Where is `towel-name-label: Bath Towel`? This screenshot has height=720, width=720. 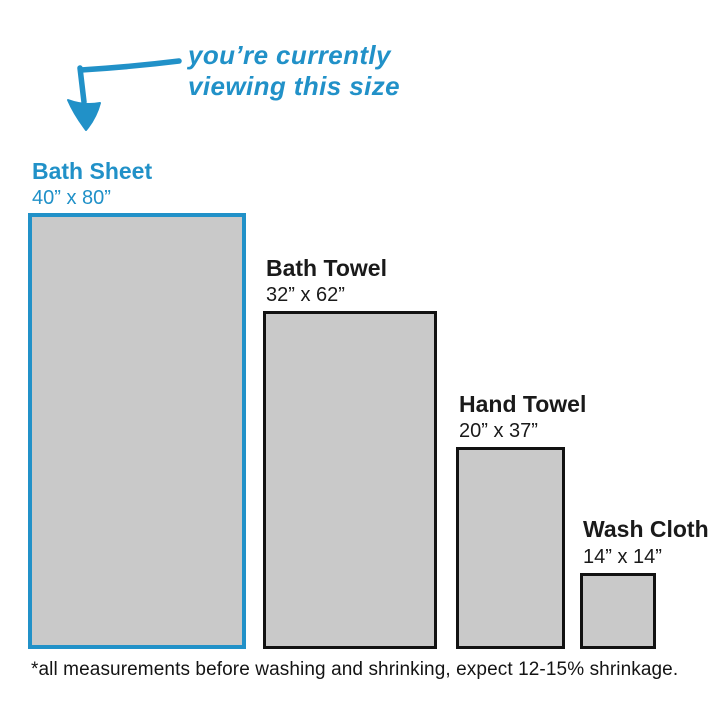
towel-name-label: Bath Towel is located at coordinates (326, 267).